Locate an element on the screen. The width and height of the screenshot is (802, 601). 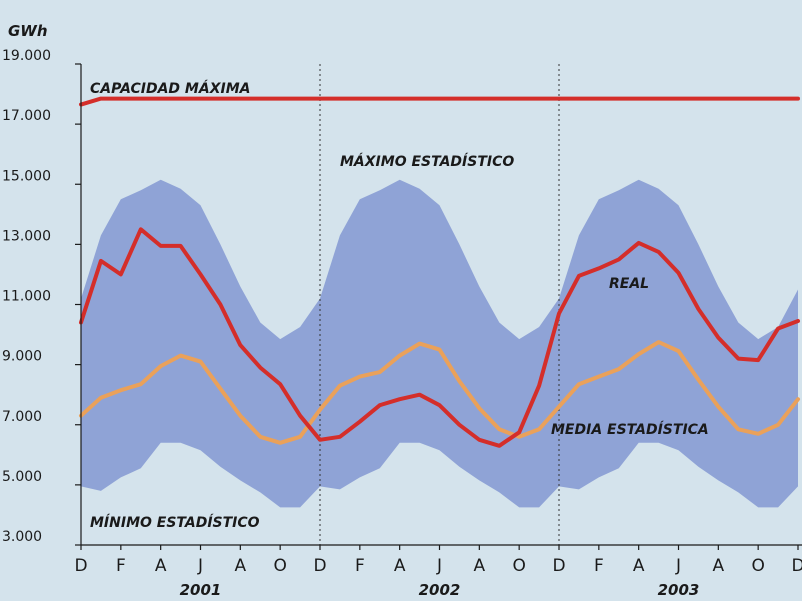
series-label-media-estadistica: MEDIA ESTADÍSTICA is located at coordinates (630, 429).